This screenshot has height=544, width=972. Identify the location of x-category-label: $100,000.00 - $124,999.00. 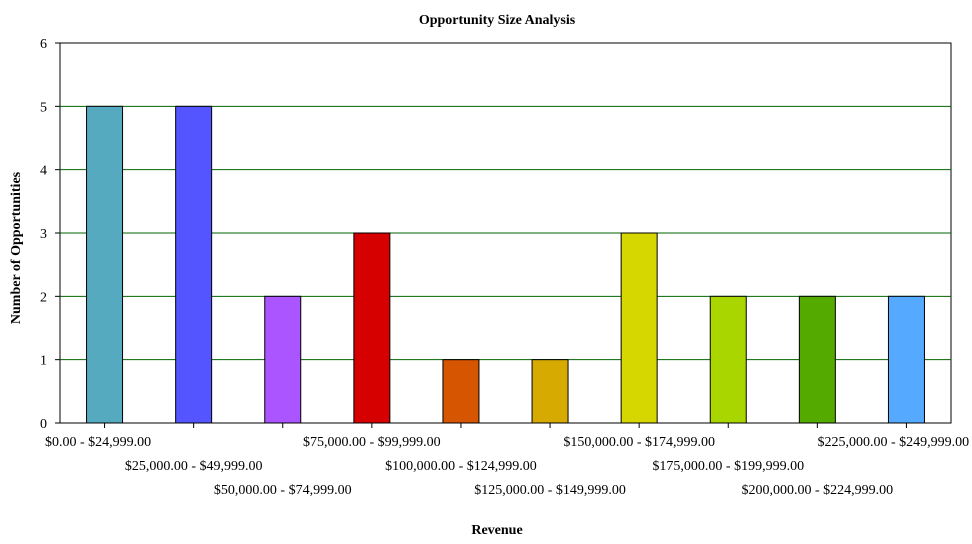
(461, 466).